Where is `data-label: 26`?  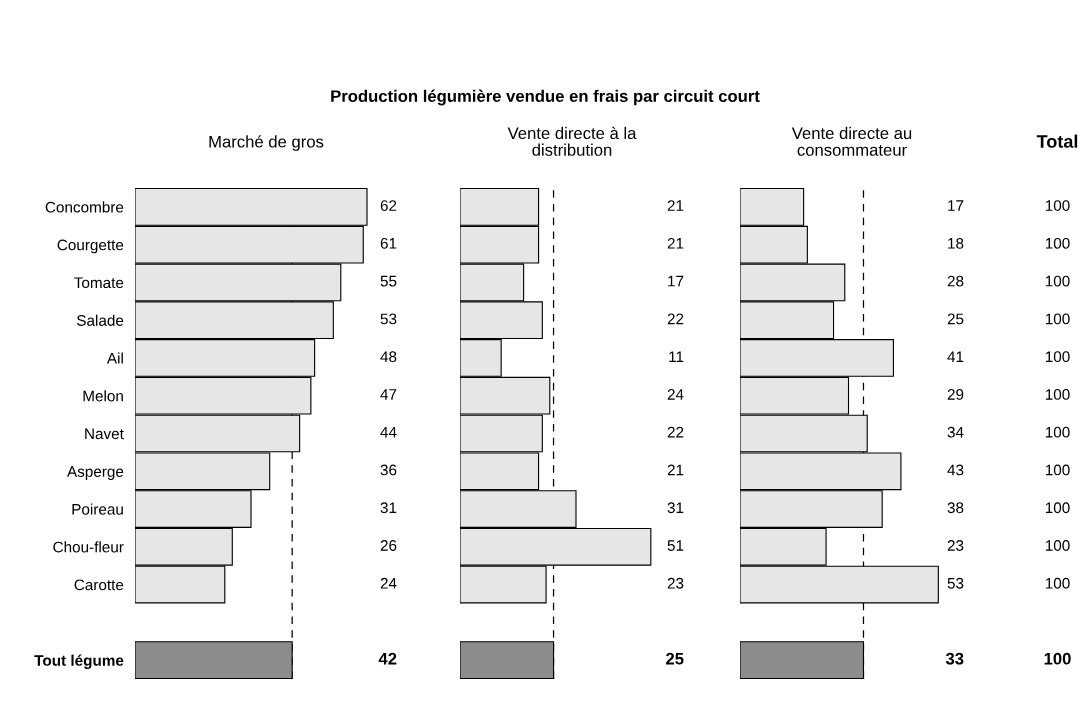
data-label: 26 is located at coordinates (388, 545).